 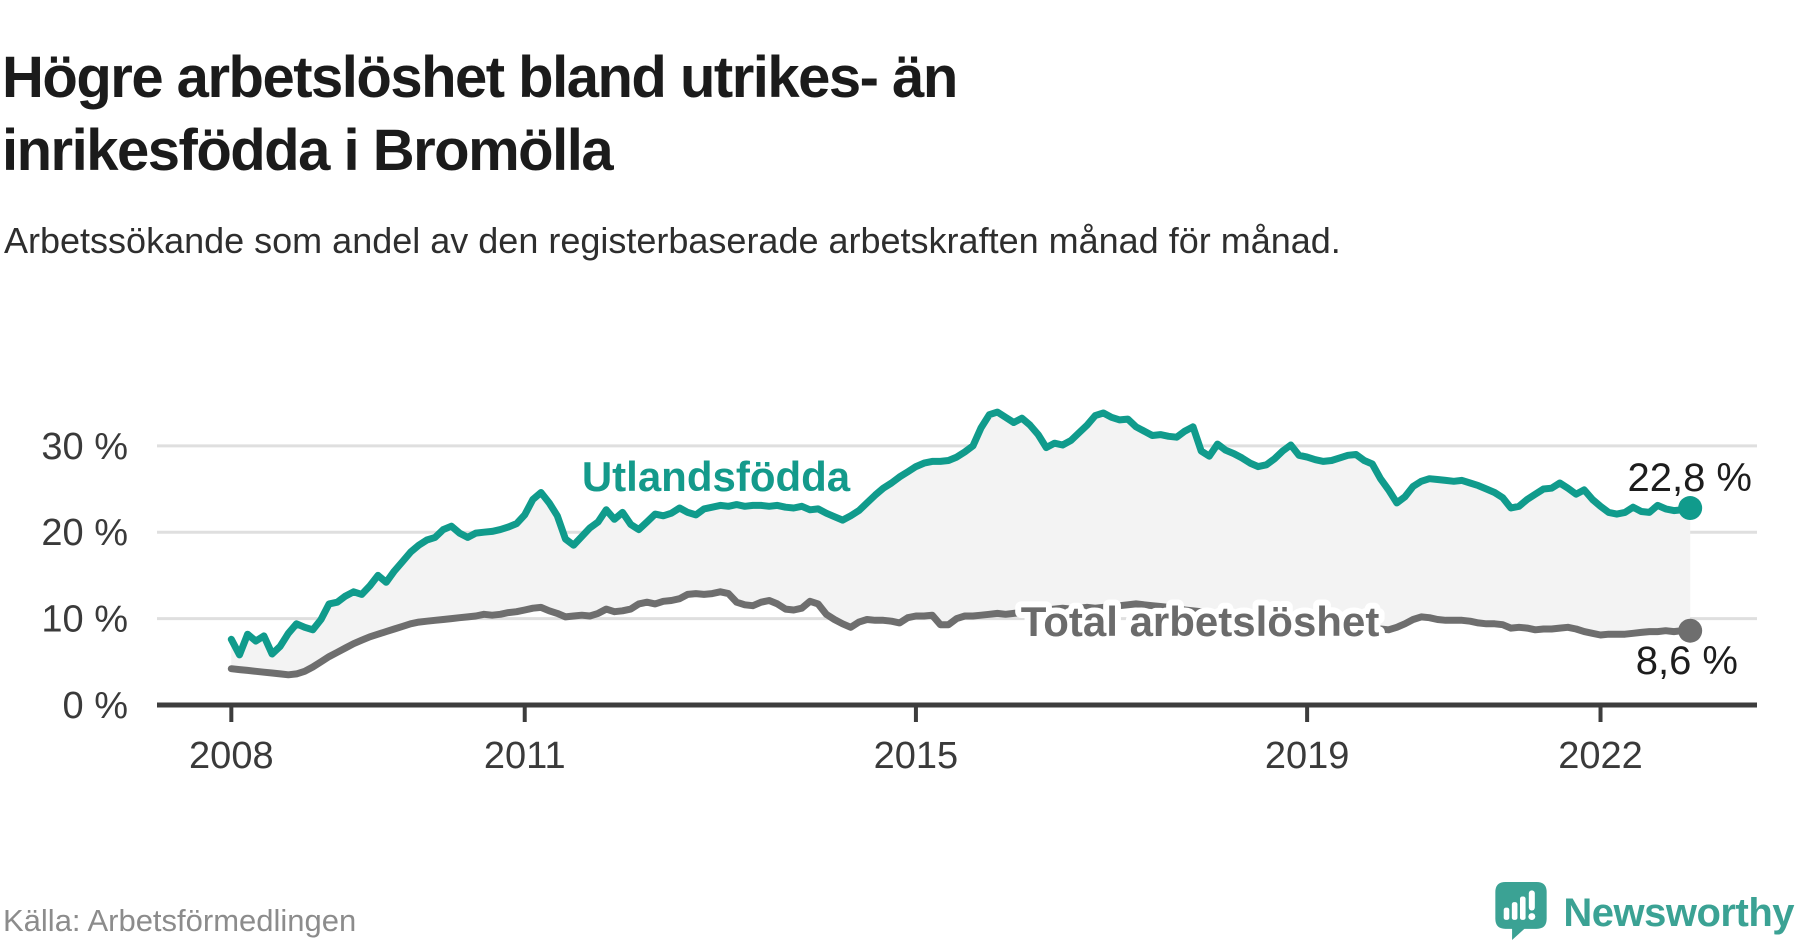 What do you see at coordinates (916, 756) in the screenshot?
I see `x-tick-label: 2015` at bounding box center [916, 756].